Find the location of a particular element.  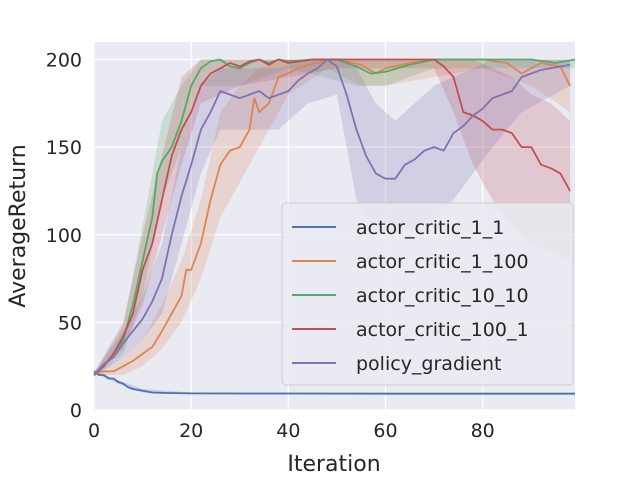

legend-label: actor_critic_10_10 is located at coordinates (442, 296).